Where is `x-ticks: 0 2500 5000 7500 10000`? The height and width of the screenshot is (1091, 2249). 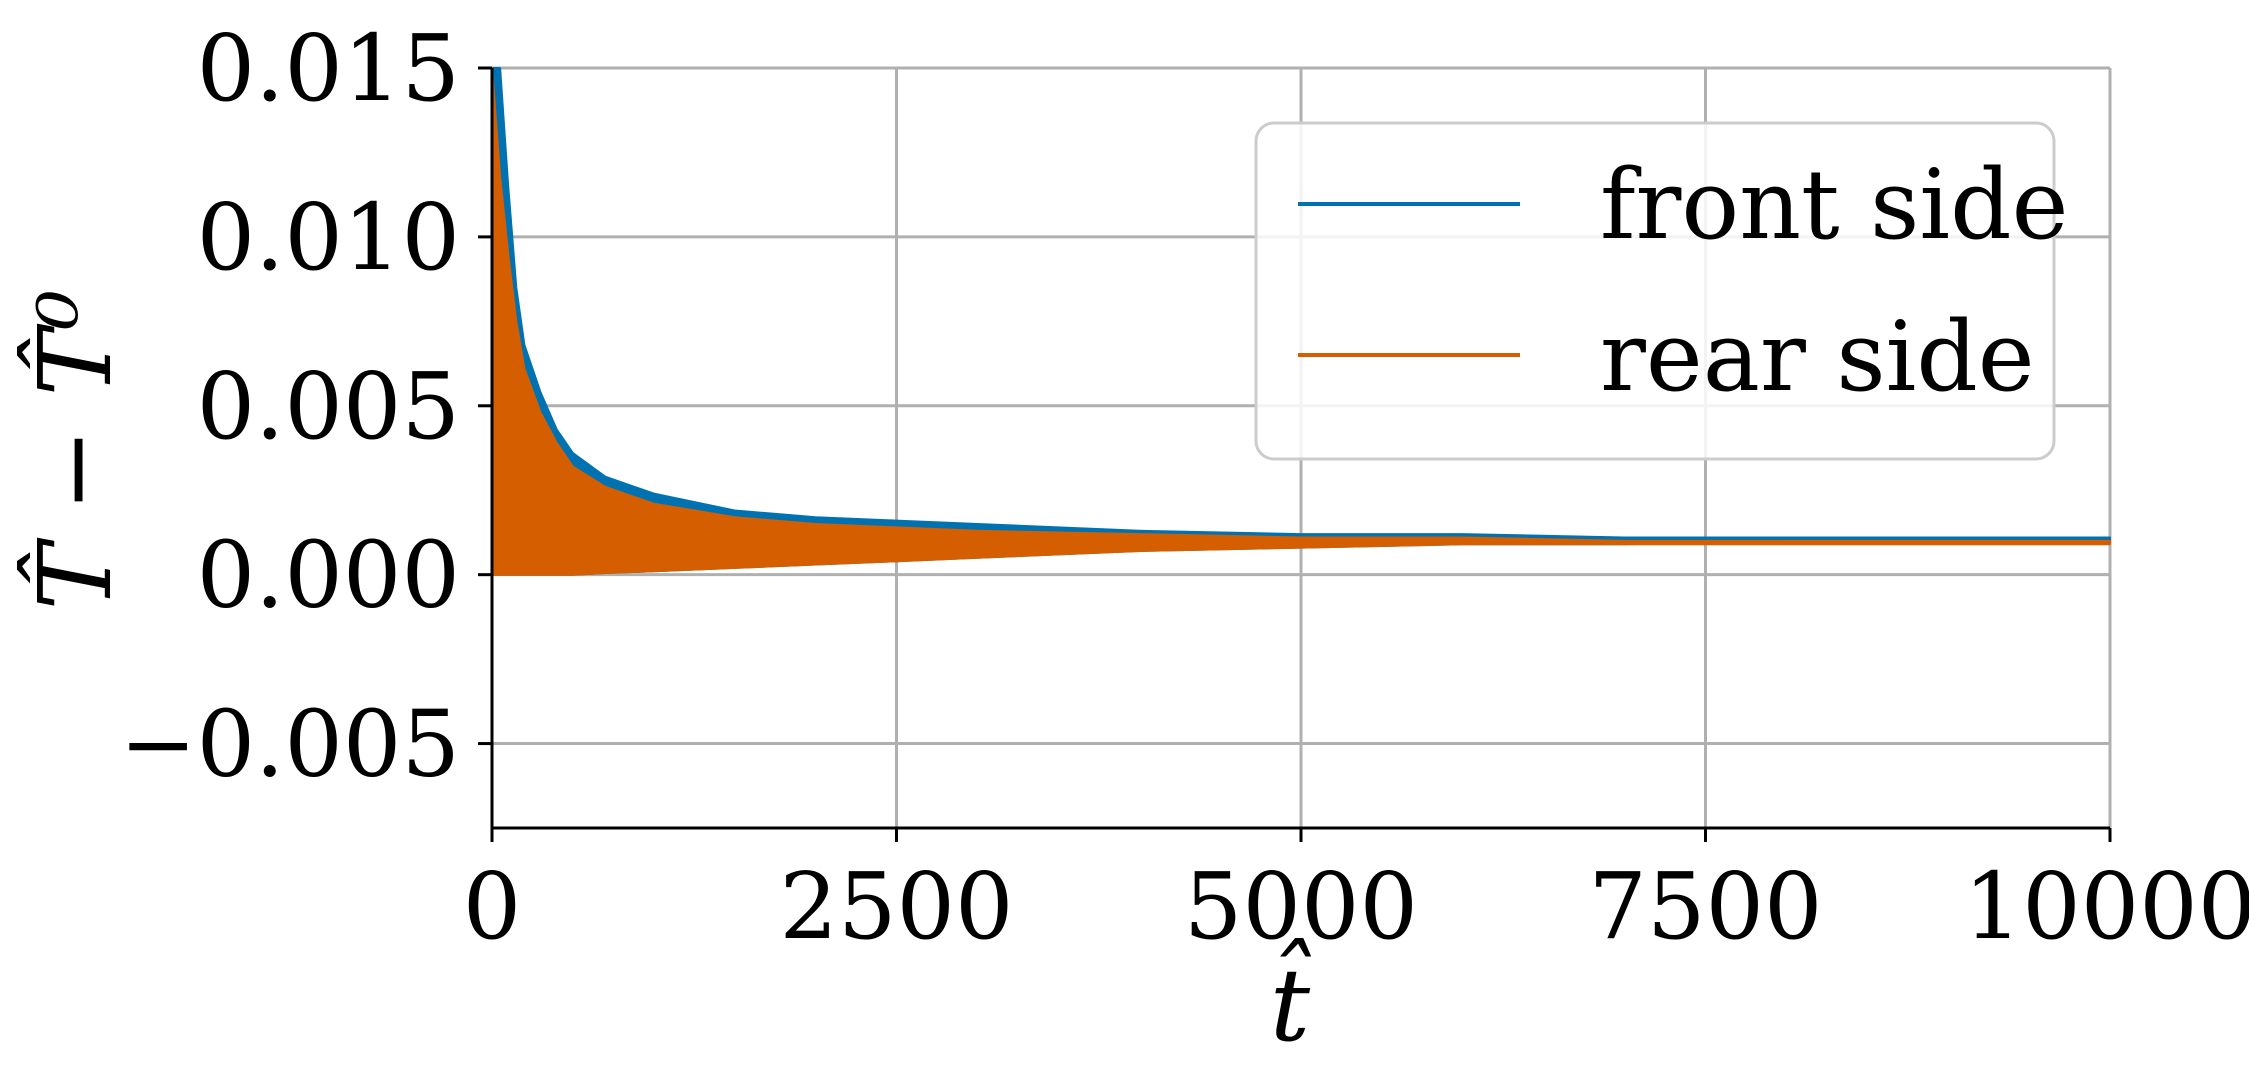 x-ticks: 0 2500 5000 7500 10000 is located at coordinates (1356, 894).